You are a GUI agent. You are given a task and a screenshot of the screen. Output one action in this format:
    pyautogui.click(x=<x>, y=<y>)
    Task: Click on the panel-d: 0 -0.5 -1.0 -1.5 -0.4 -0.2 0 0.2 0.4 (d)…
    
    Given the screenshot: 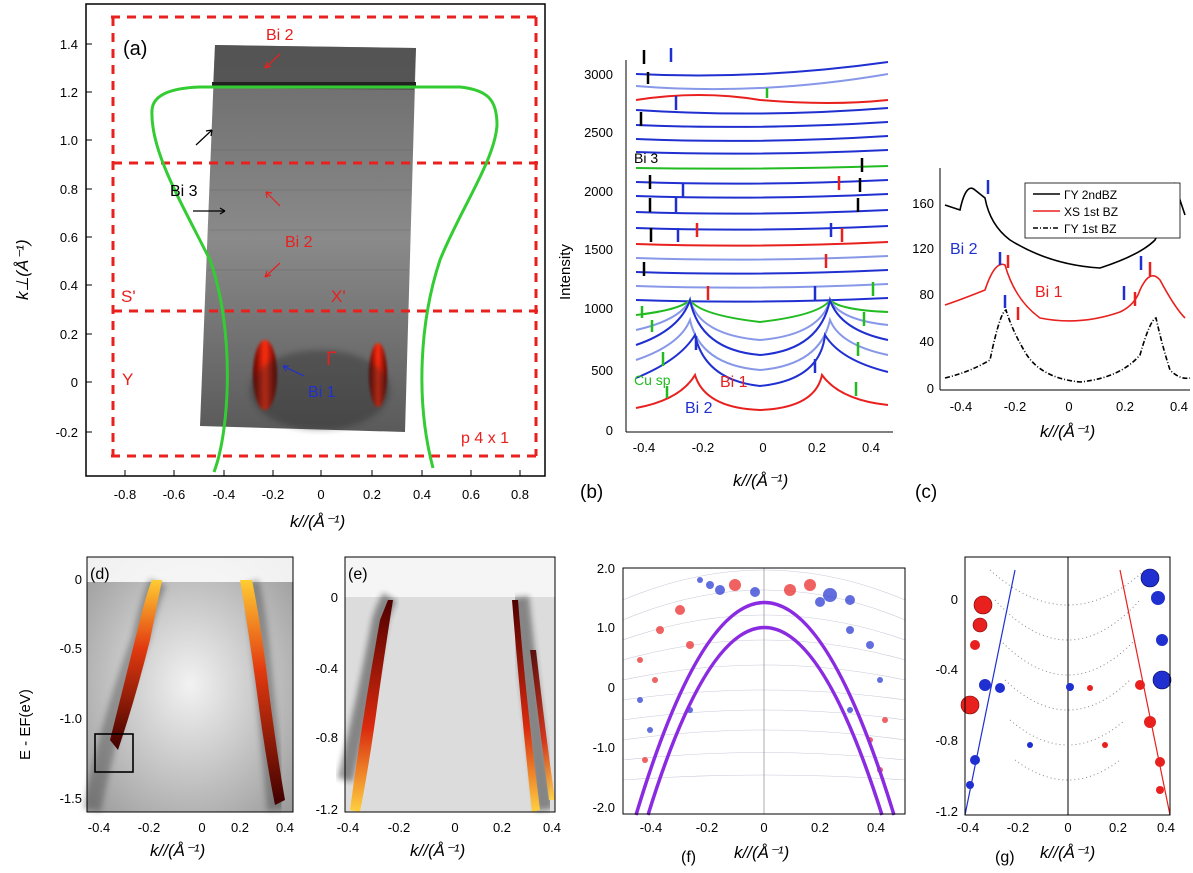 What is the action you would take?
    pyautogui.click(x=155, y=708)
    